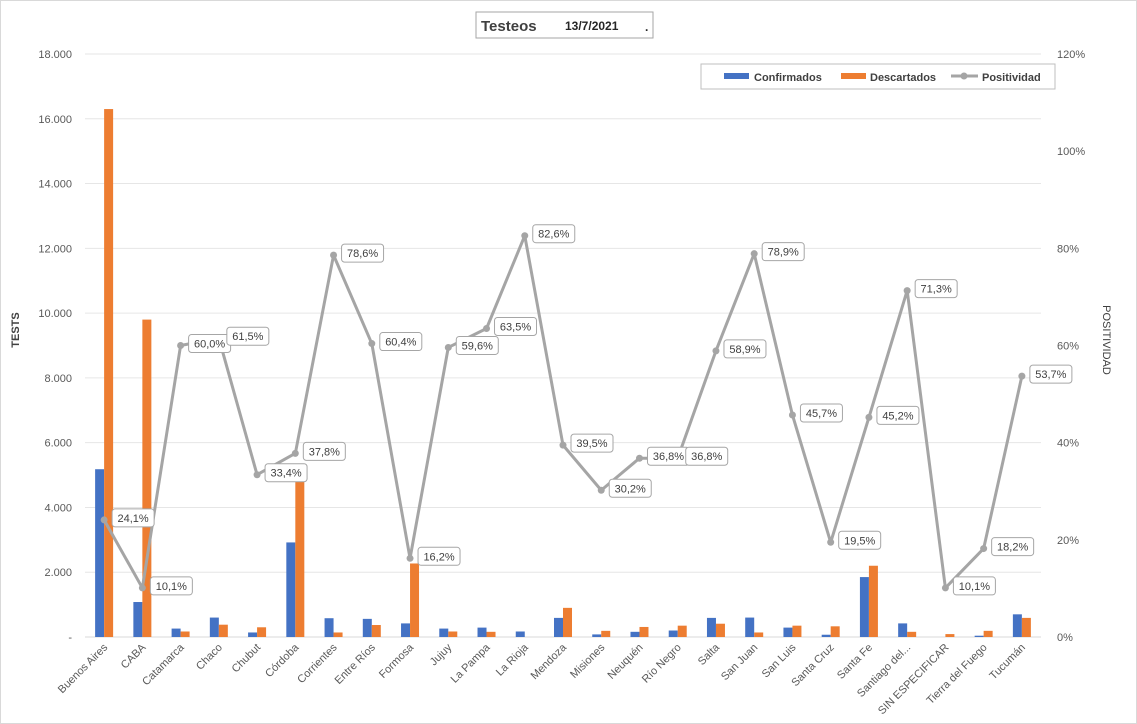 This screenshot has width=1137, height=724. I want to click on data-label: 45,2%, so click(897, 416).